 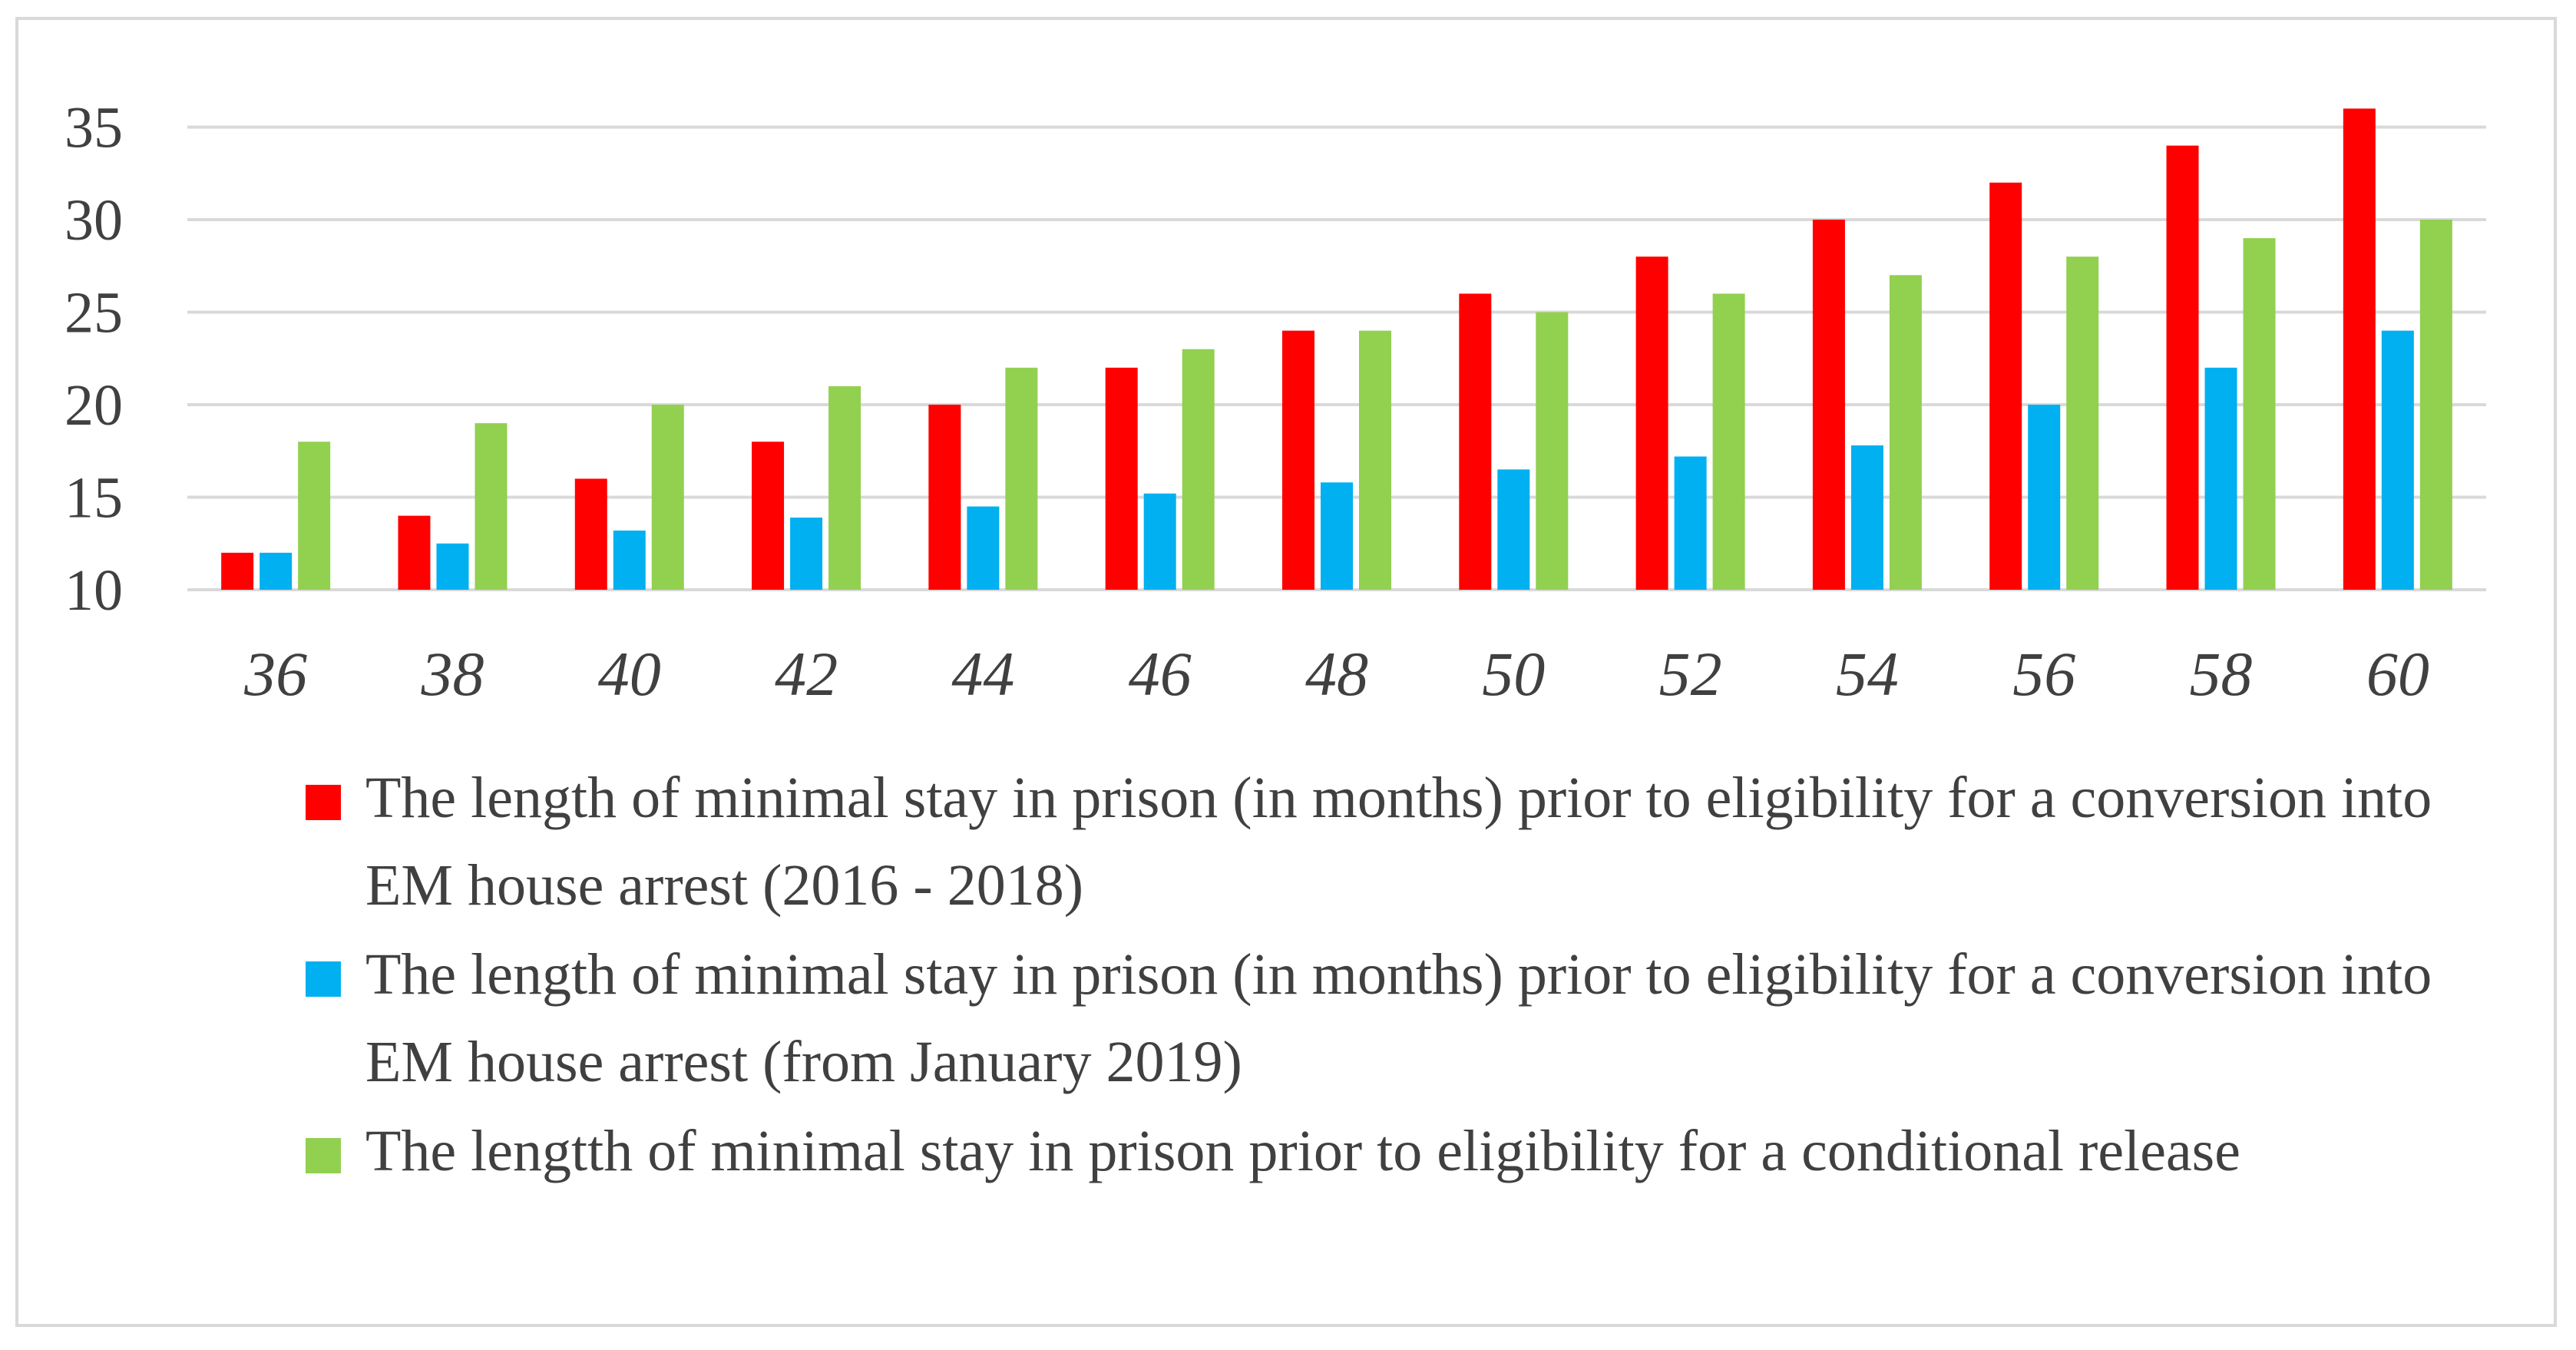 I want to click on x-tick-label: 48, so click(x=1336, y=674).